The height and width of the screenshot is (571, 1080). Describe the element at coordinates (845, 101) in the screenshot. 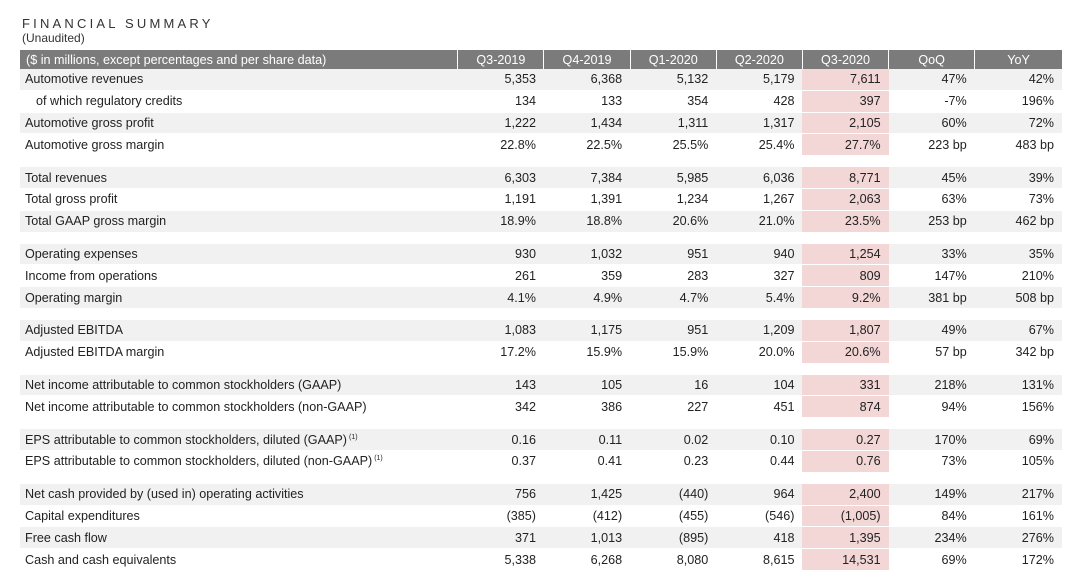

I see `value-cell-highlighted: 397` at that location.